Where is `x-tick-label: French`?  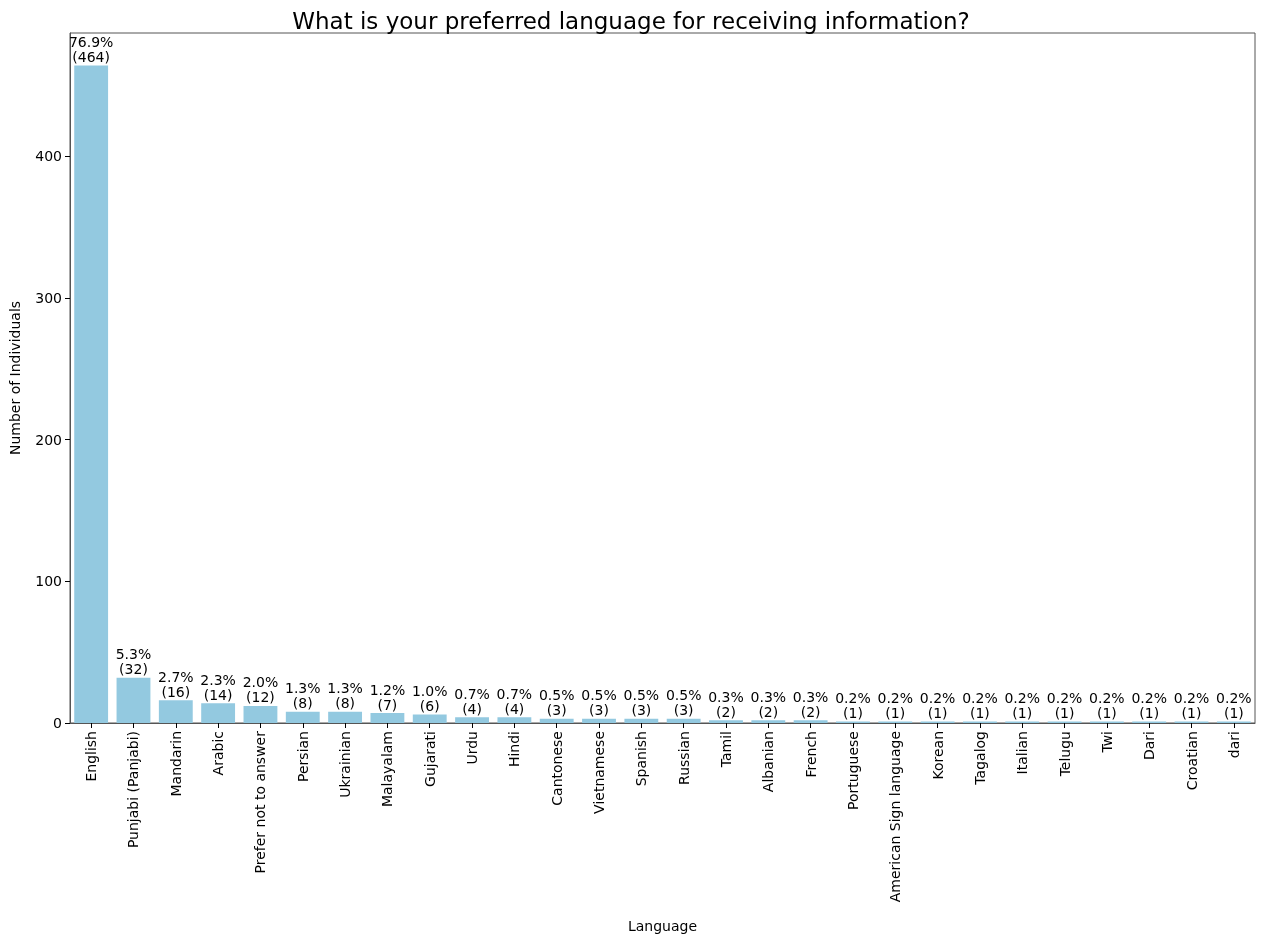 x-tick-label: French is located at coordinates (810, 754).